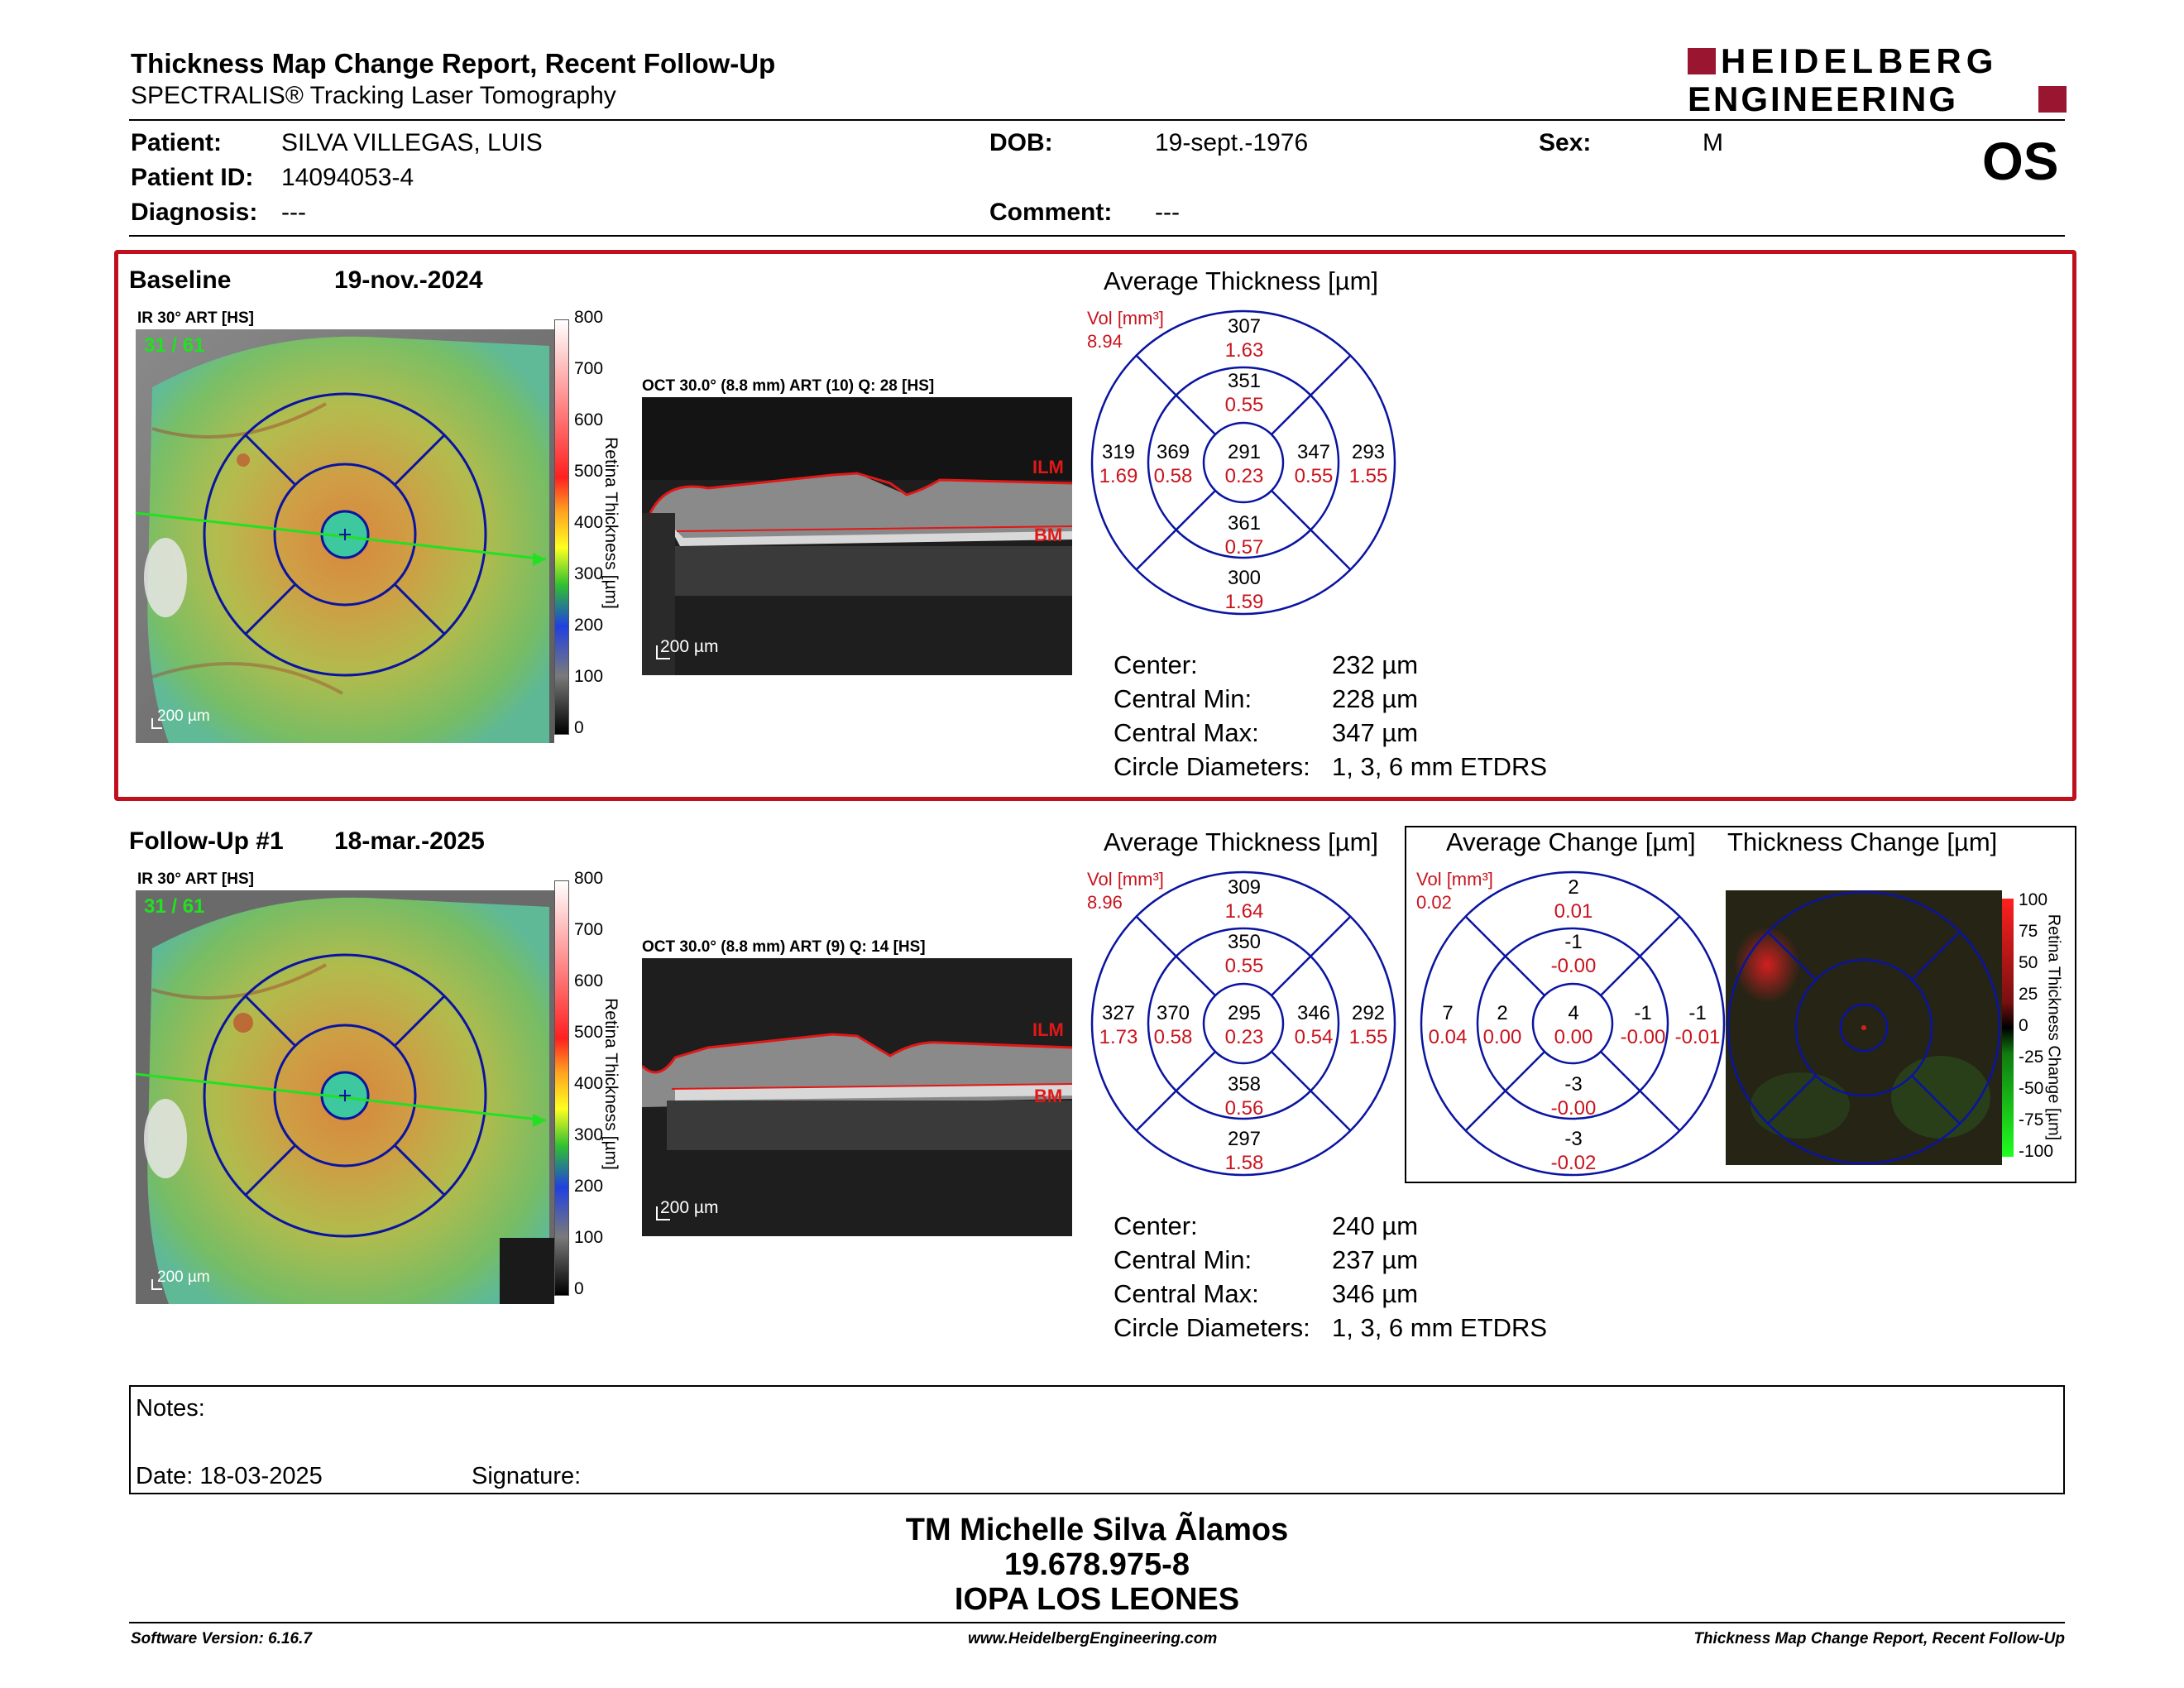  What do you see at coordinates (1048, 1096) in the screenshot?
I see `followup-bm-label: BM` at bounding box center [1048, 1096].